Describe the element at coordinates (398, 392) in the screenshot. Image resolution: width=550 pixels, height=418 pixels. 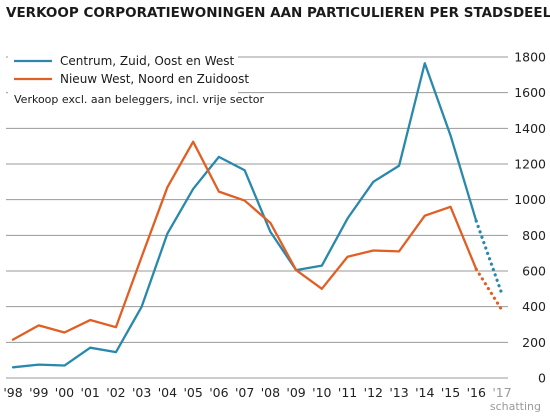
I see `x-tick-label: '13` at that location.